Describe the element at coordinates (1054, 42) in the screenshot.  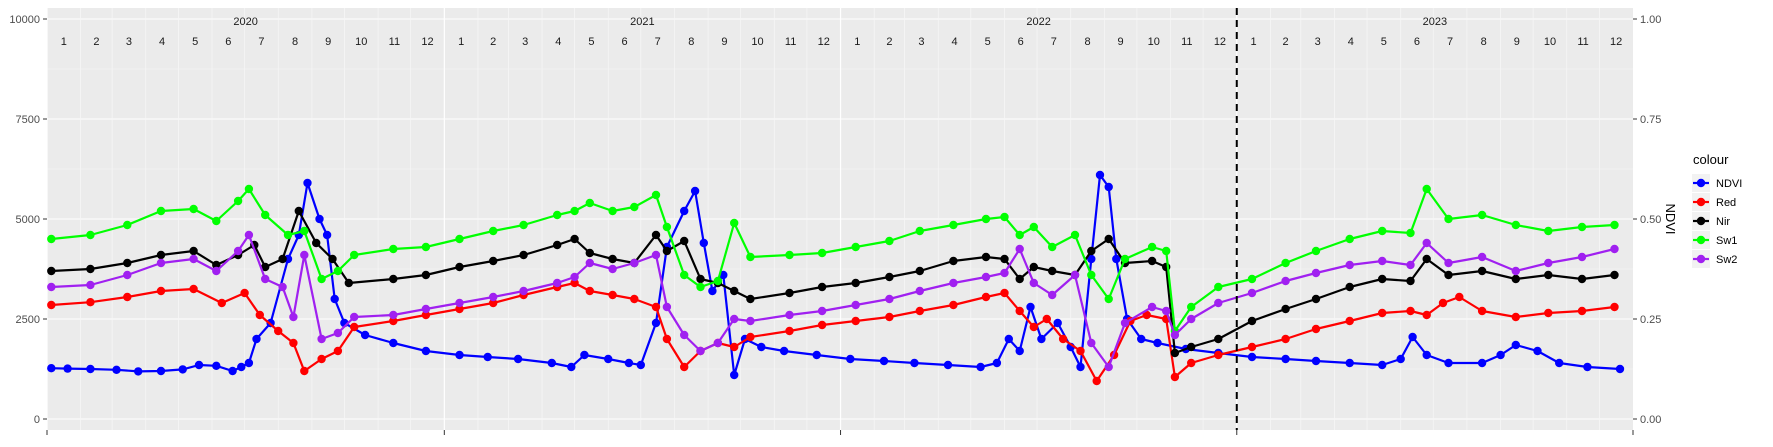
I see `month-label: 7` at that location.